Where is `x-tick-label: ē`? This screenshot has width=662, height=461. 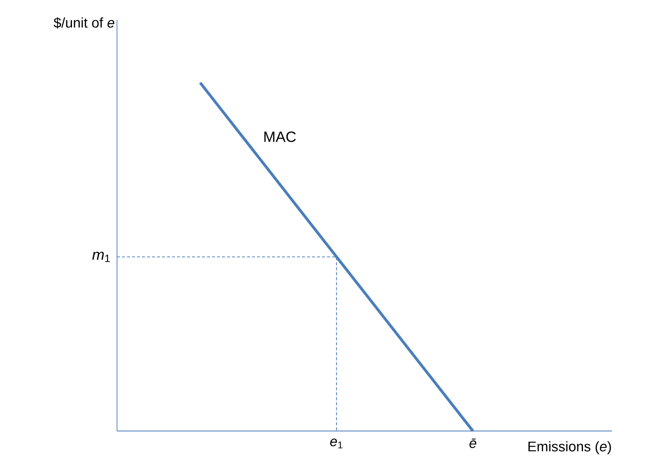
x-tick-label: ē is located at coordinates (473, 443).